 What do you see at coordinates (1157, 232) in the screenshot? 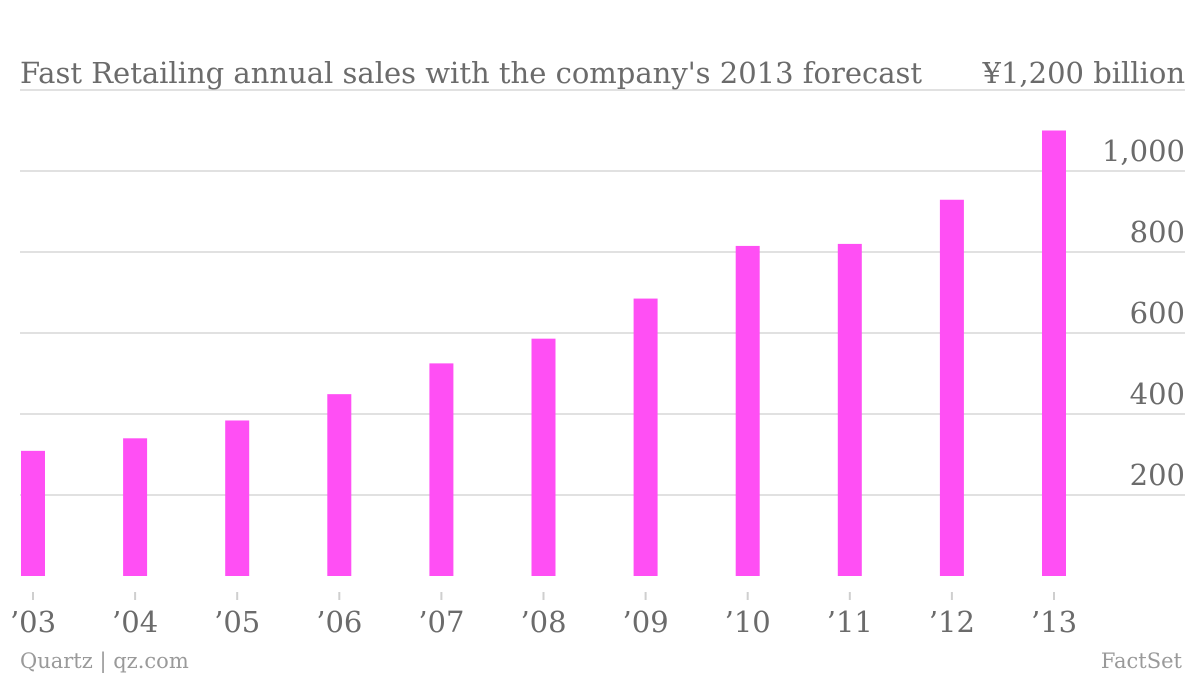
I see `y-tick-label: 800` at bounding box center [1157, 232].